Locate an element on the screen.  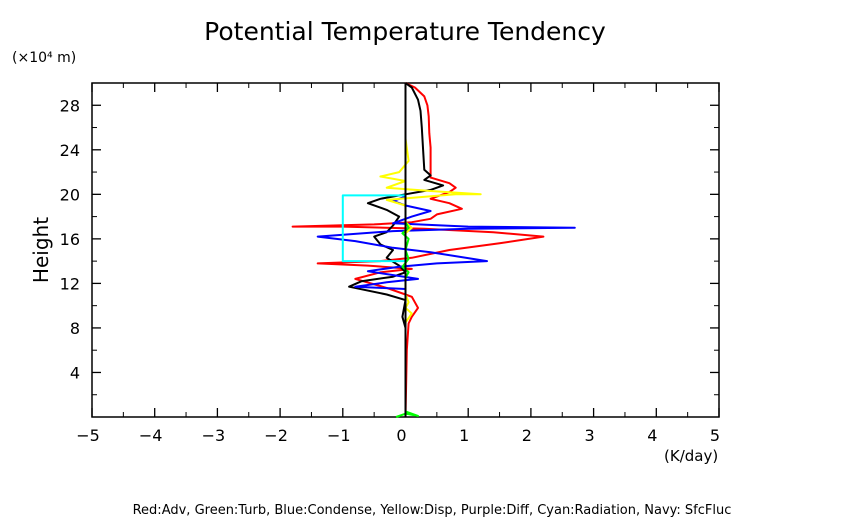
y-tick-label: 16 is located at coordinates (70, 239).